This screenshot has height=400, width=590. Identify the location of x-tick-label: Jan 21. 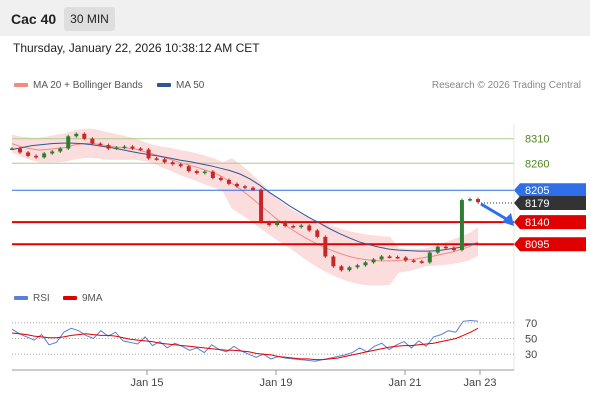
(404, 383).